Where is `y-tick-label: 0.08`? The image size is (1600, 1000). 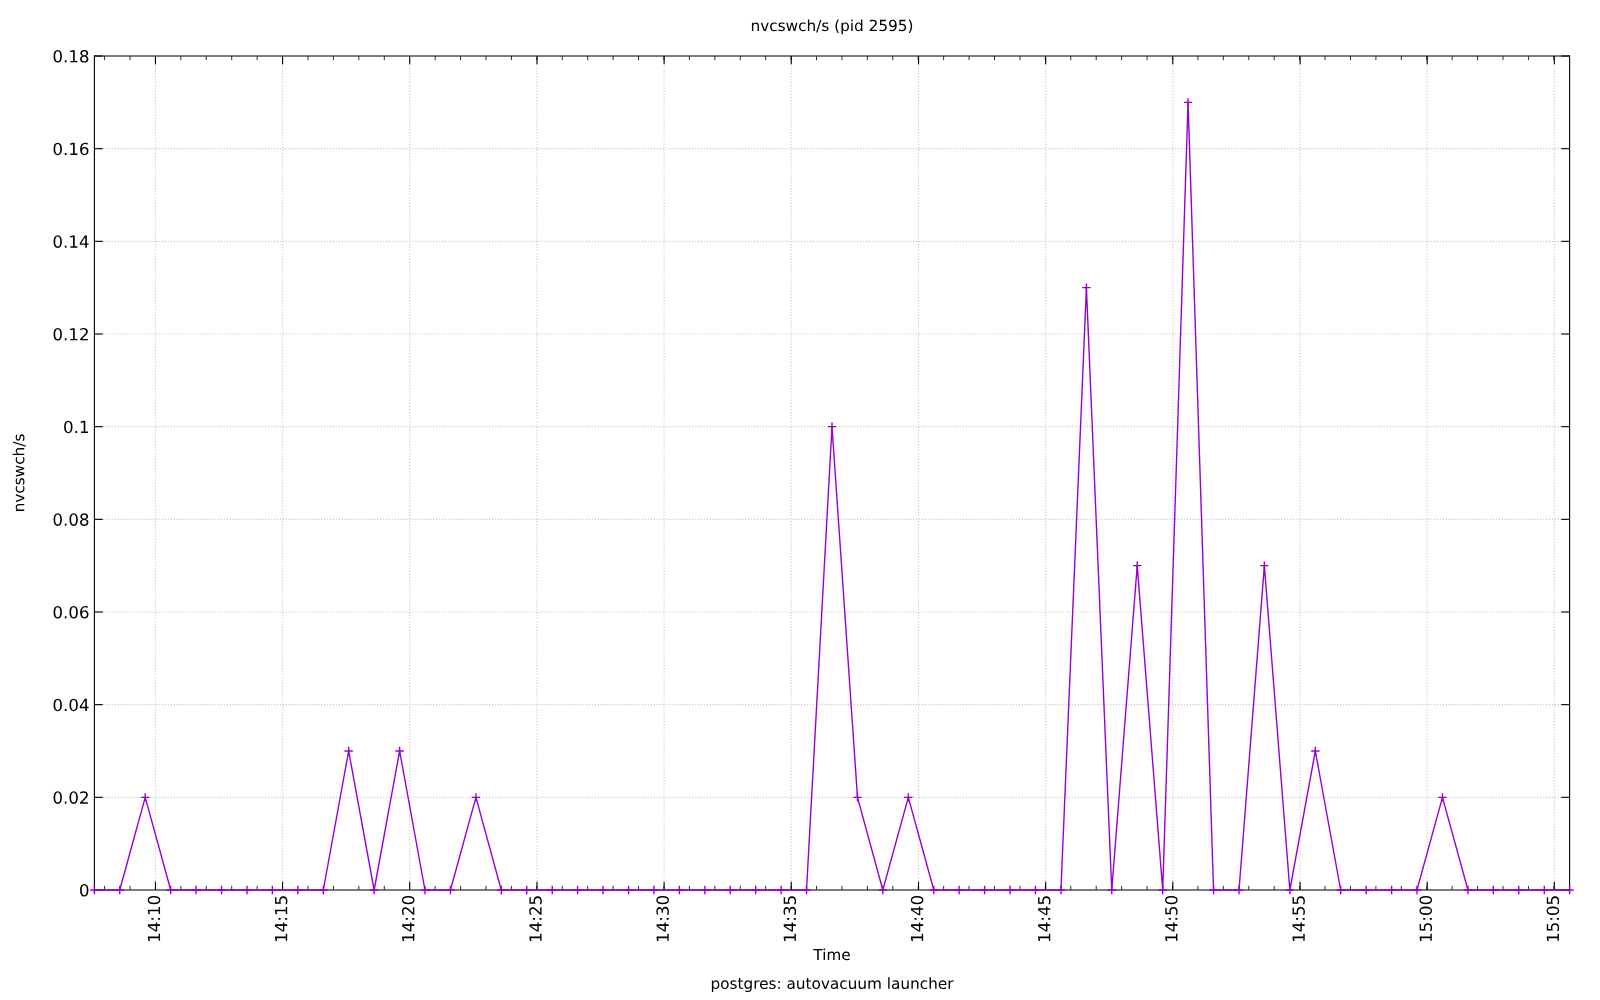 y-tick-label: 0.08 is located at coordinates (71, 519).